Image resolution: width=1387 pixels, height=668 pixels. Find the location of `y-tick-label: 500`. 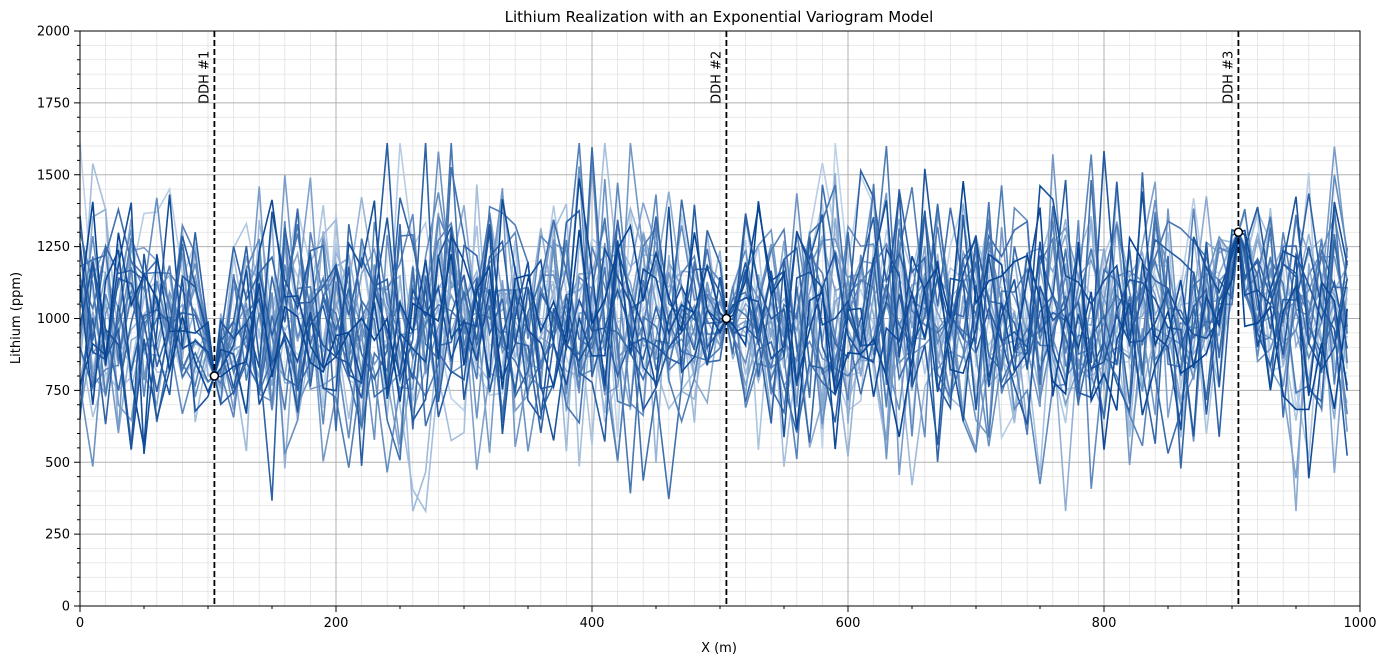

y-tick-label: 500 is located at coordinates (57, 463).